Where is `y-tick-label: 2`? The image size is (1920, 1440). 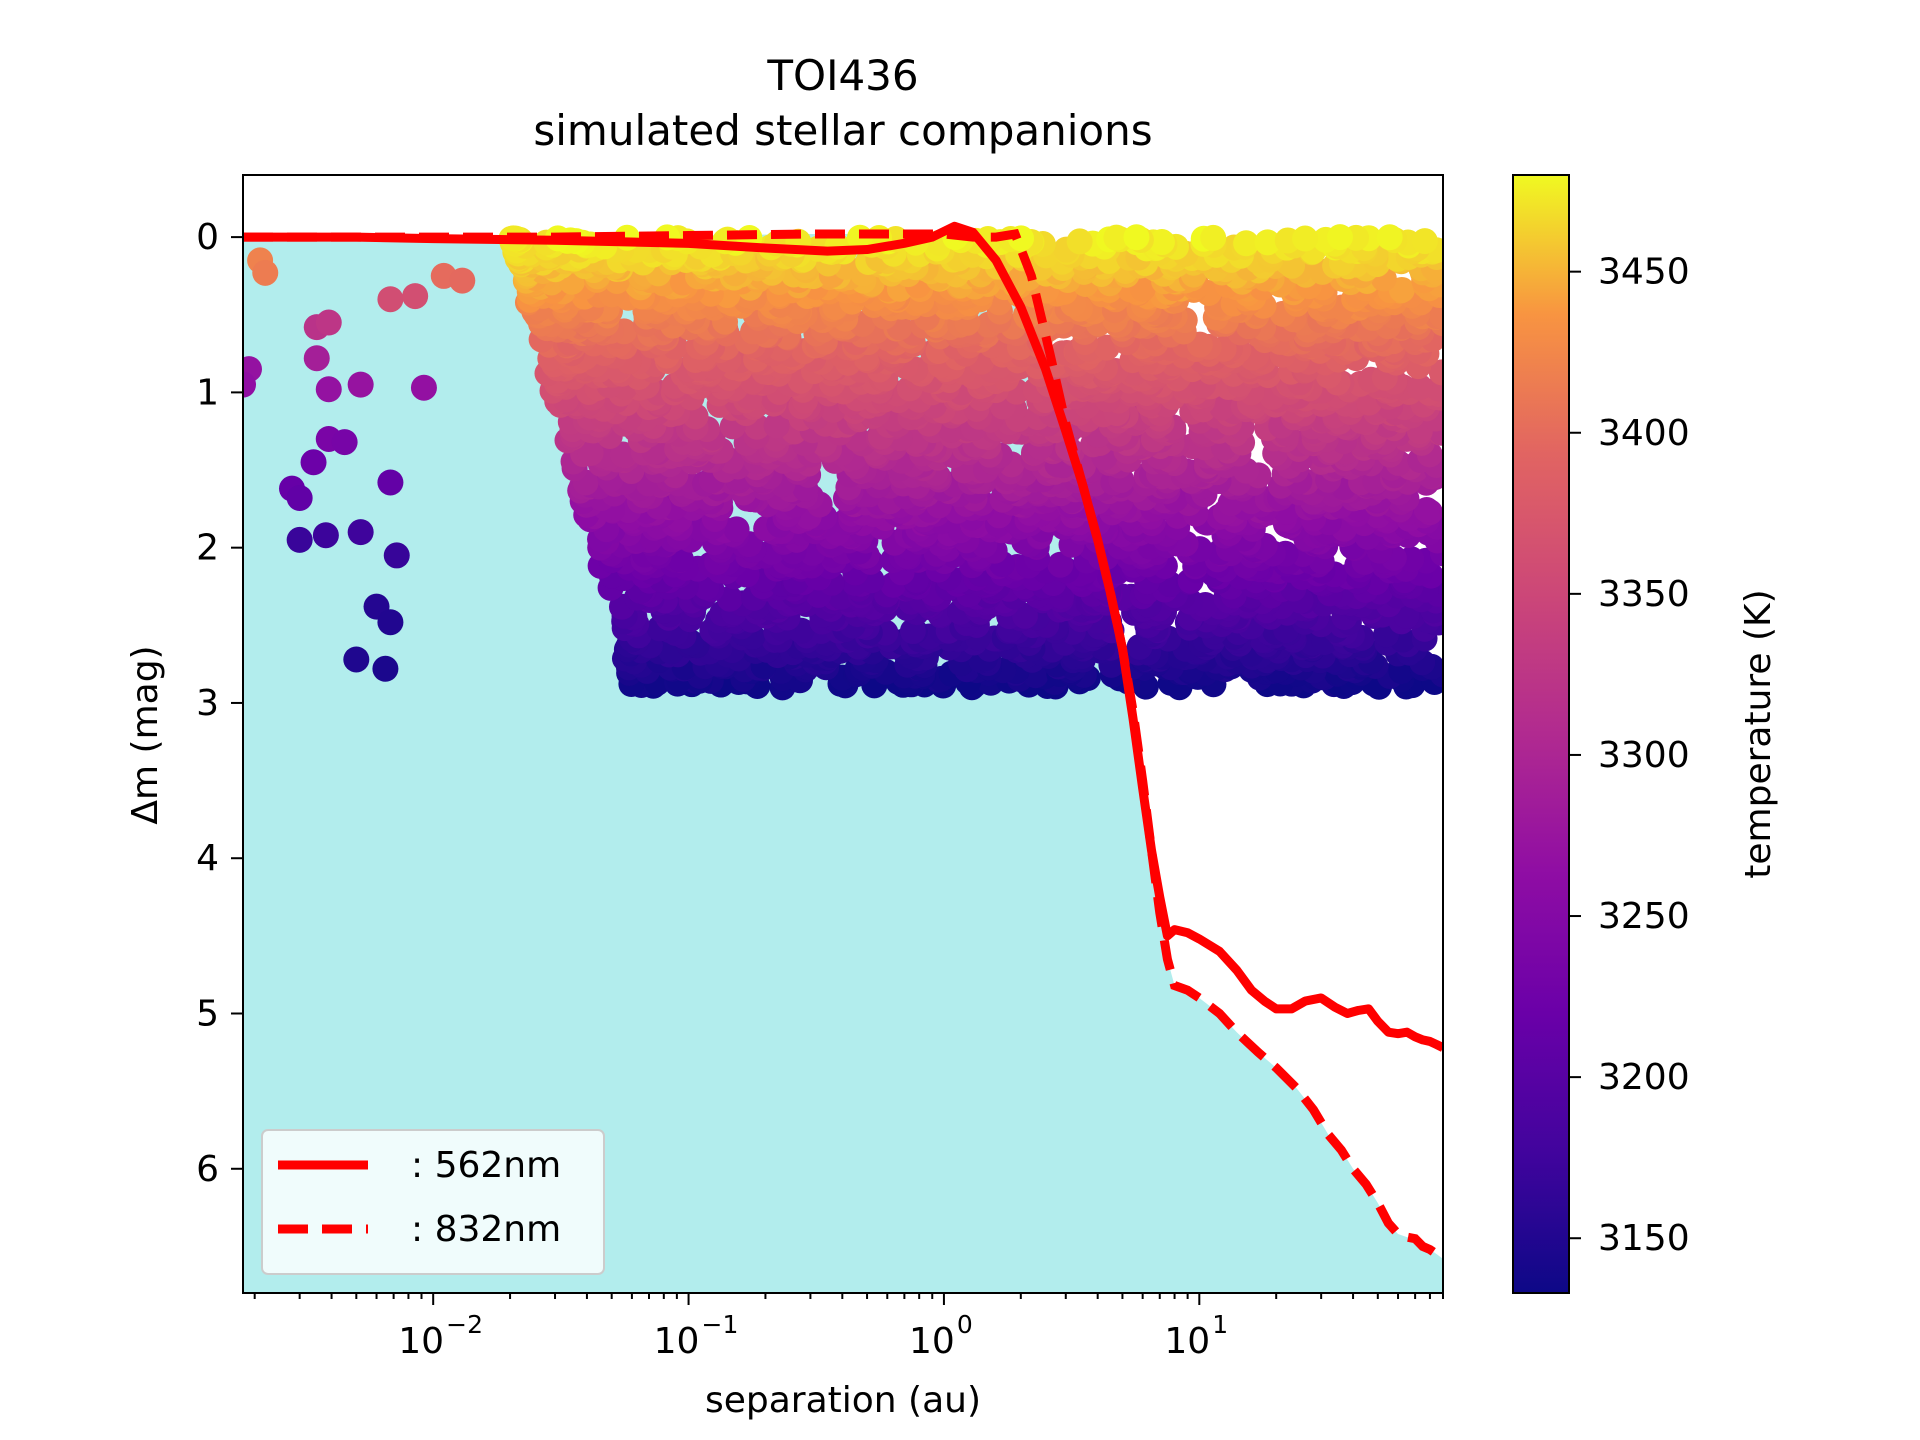 y-tick-label: 2 is located at coordinates (207, 548).